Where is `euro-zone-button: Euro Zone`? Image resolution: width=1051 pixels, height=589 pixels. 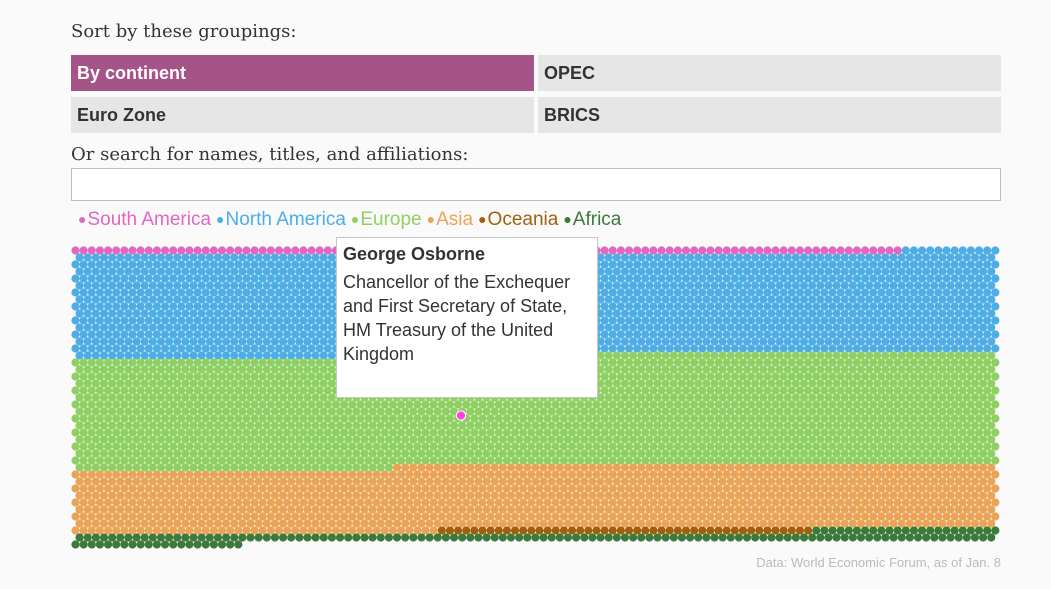
euro-zone-button: Euro Zone is located at coordinates (302, 115).